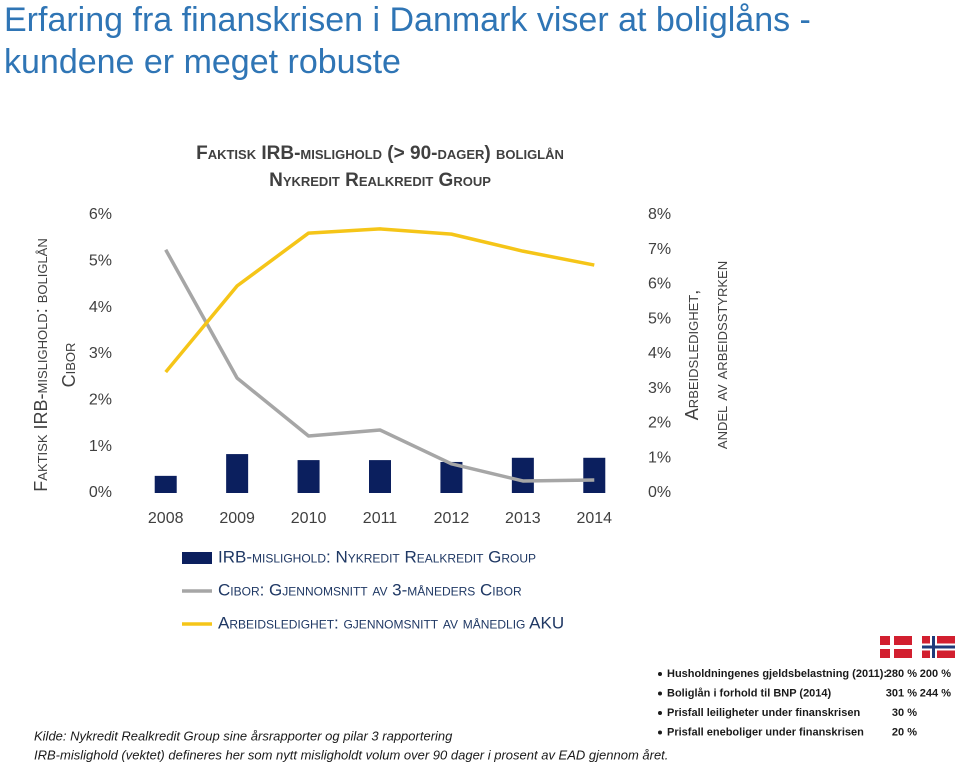 The width and height of the screenshot is (960, 764). Describe the element at coordinates (100, 214) in the screenshot. I see `y-tick-label: 6%` at that location.